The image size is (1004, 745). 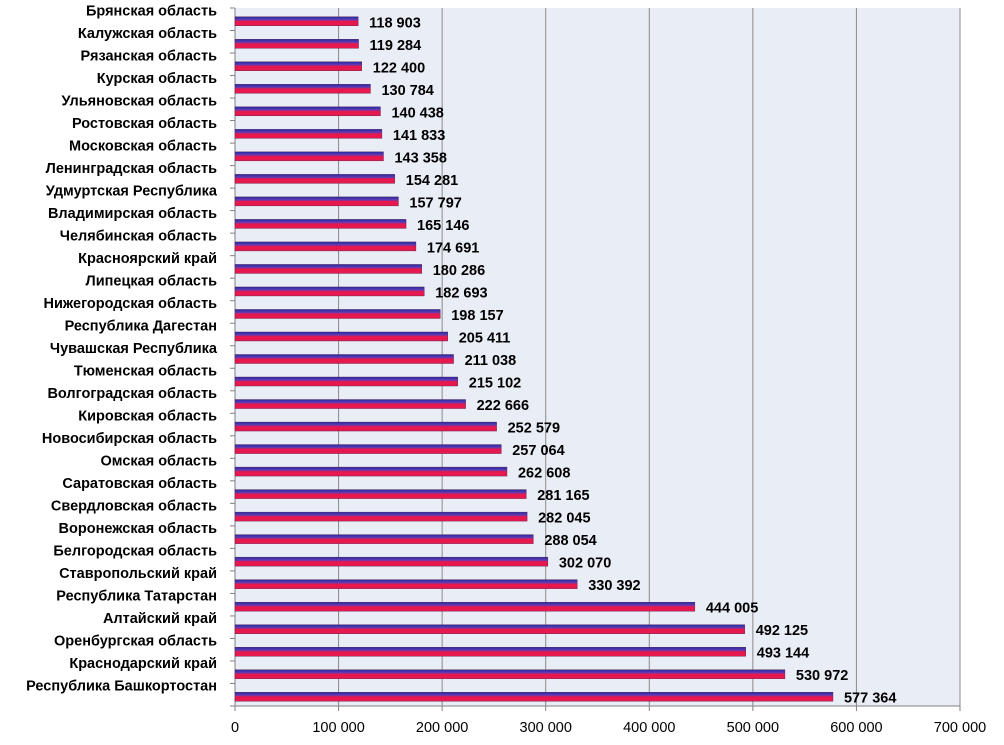 What do you see at coordinates (432, 181) in the screenshot?
I see `value-label: 154 281` at bounding box center [432, 181].